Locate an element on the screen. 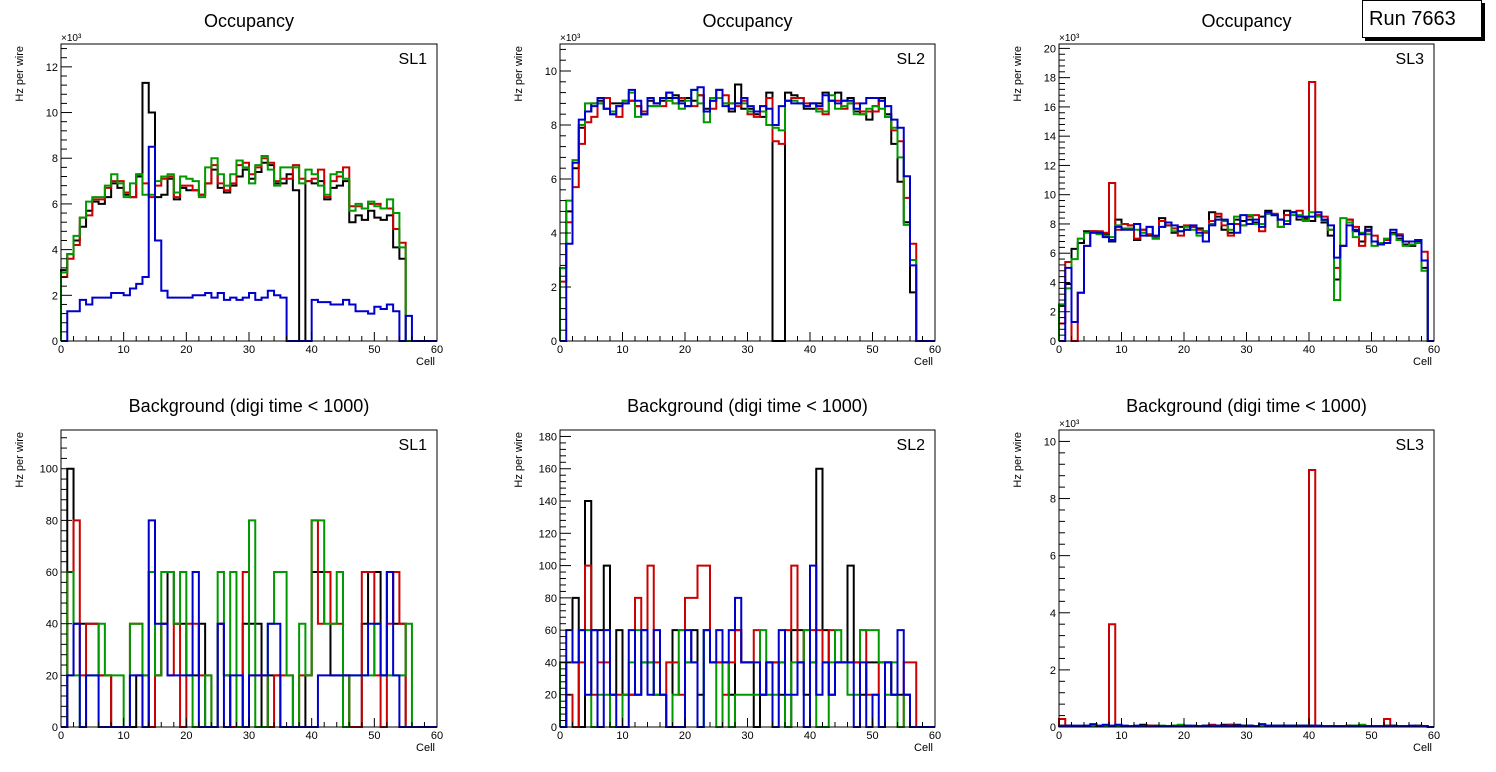 The width and height of the screenshot is (1496, 772). chart-title: Background (digi time < 1000) is located at coordinates (249, 406).